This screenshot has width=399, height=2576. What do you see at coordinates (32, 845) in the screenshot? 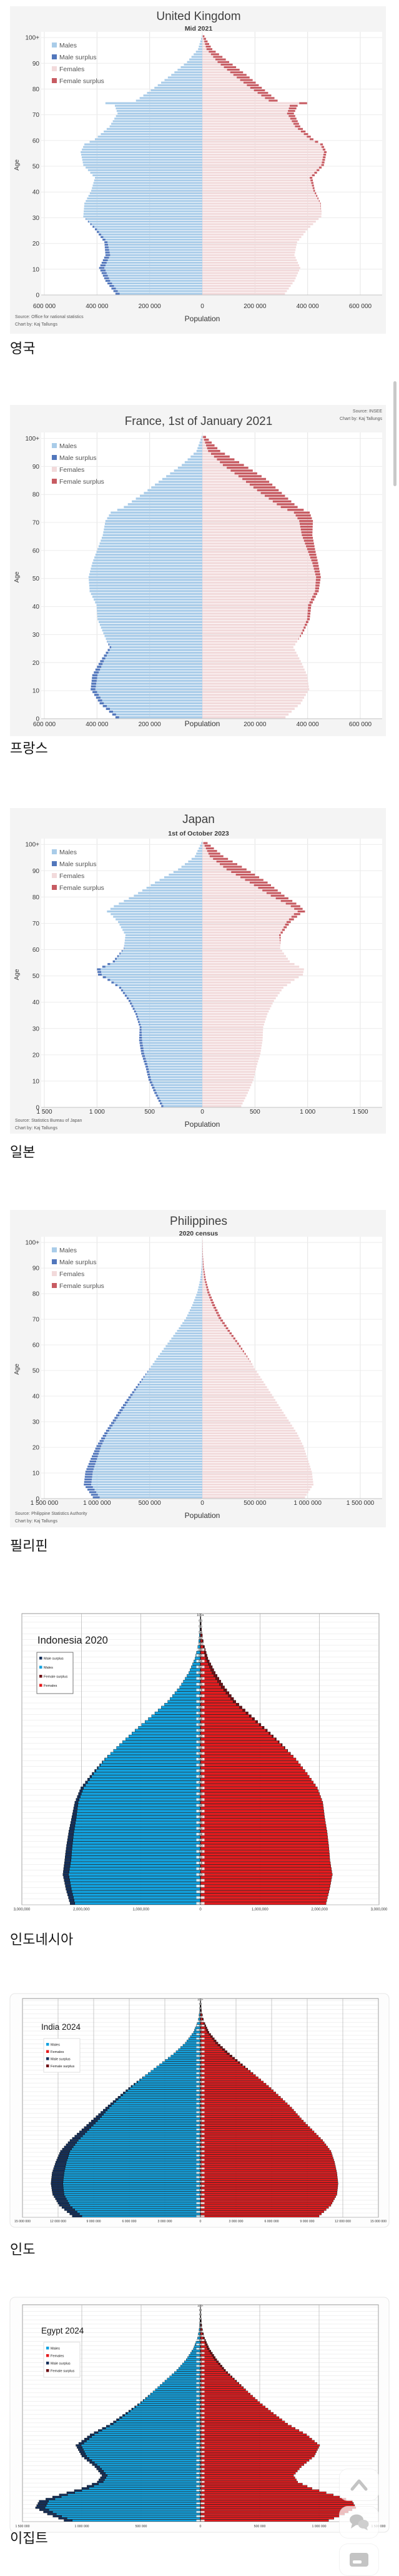
I see `age-tick-label: 100+` at bounding box center [32, 845].